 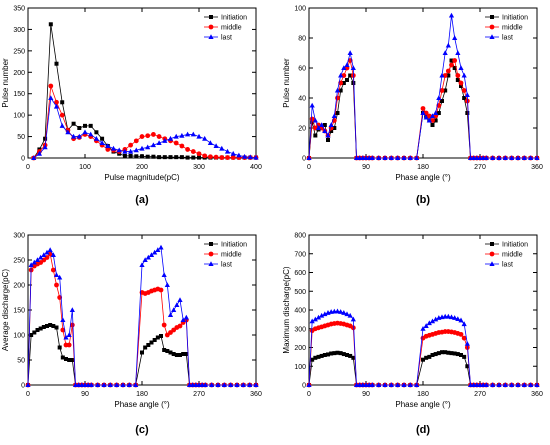 What do you see at coordinates (19, 311) in the screenshot?
I see `y-tick-label: 150` at bounding box center [19, 311].